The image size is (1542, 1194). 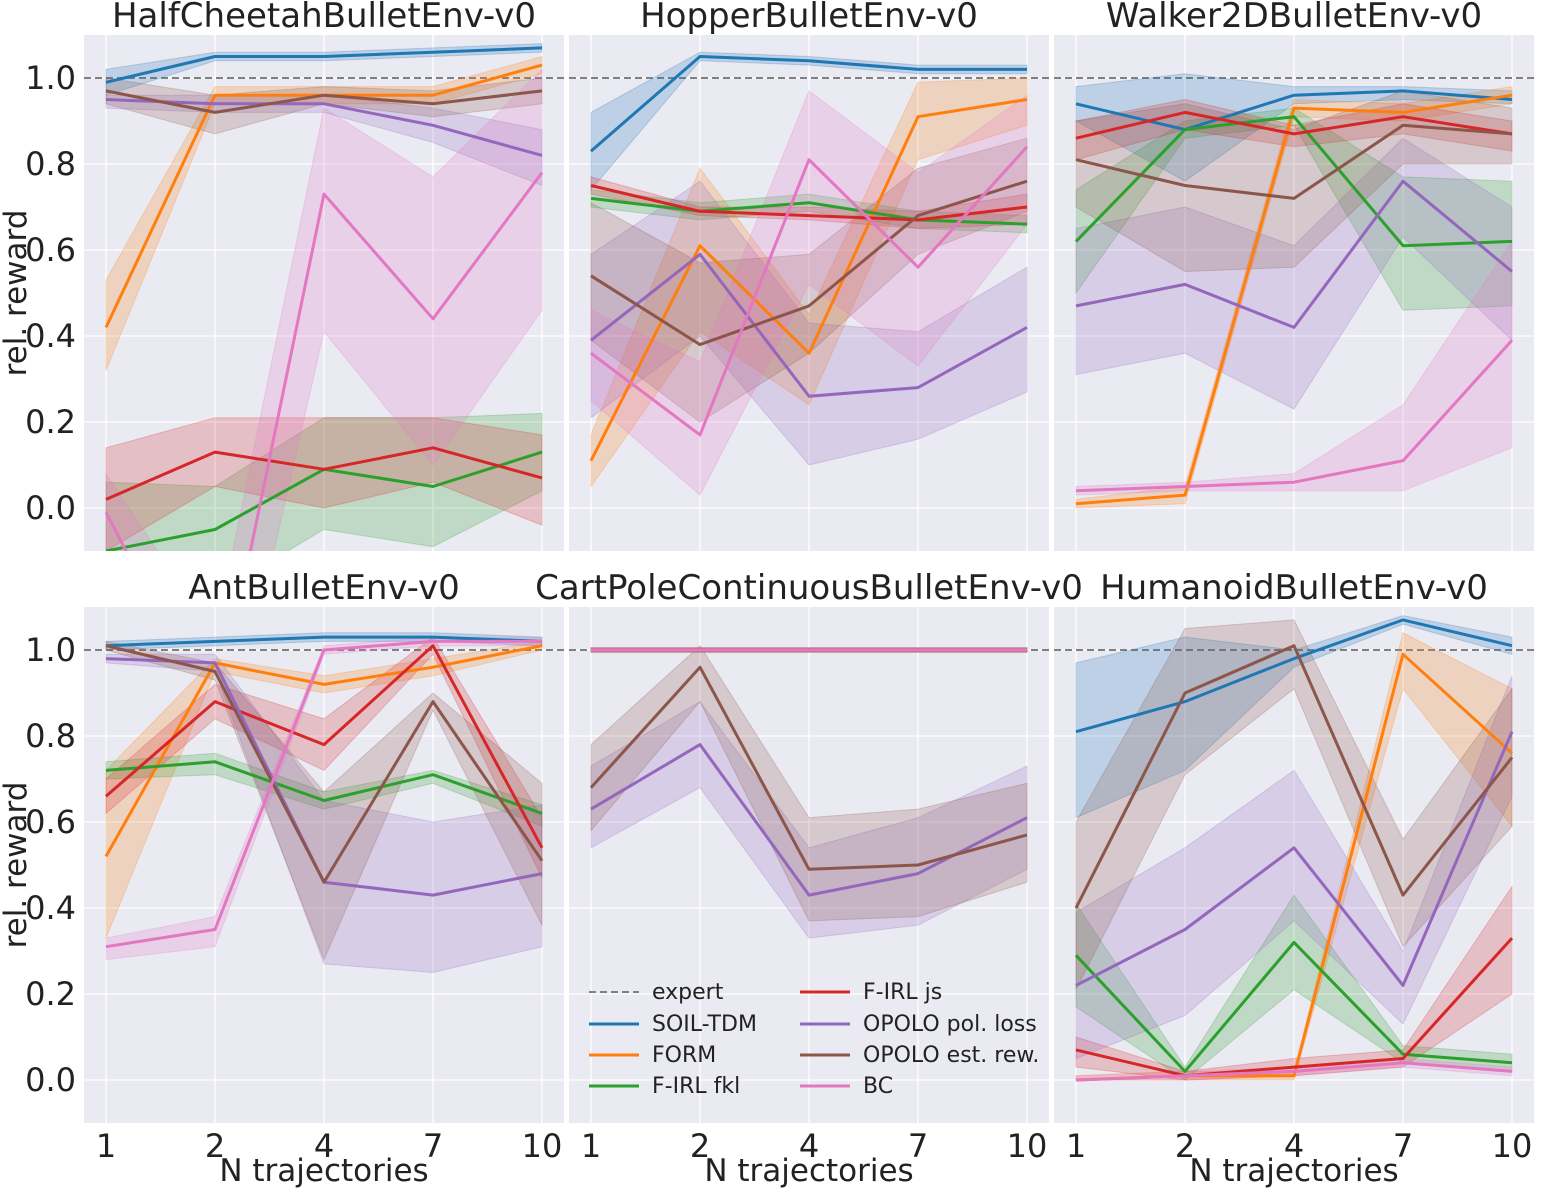 What do you see at coordinates (324, 588) in the screenshot?
I see `panel-title: AntBulletEnv-v0` at bounding box center [324, 588].